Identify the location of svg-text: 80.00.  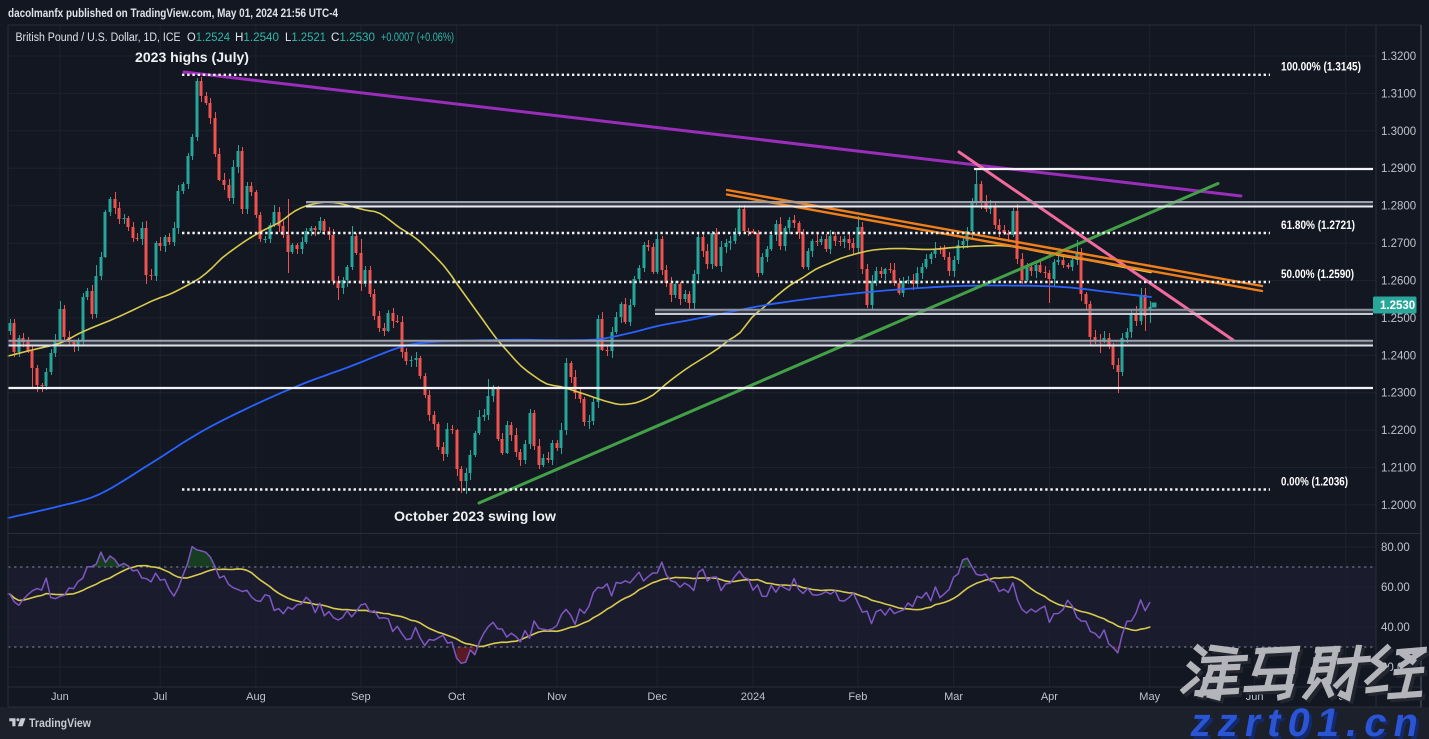
(1395, 548).